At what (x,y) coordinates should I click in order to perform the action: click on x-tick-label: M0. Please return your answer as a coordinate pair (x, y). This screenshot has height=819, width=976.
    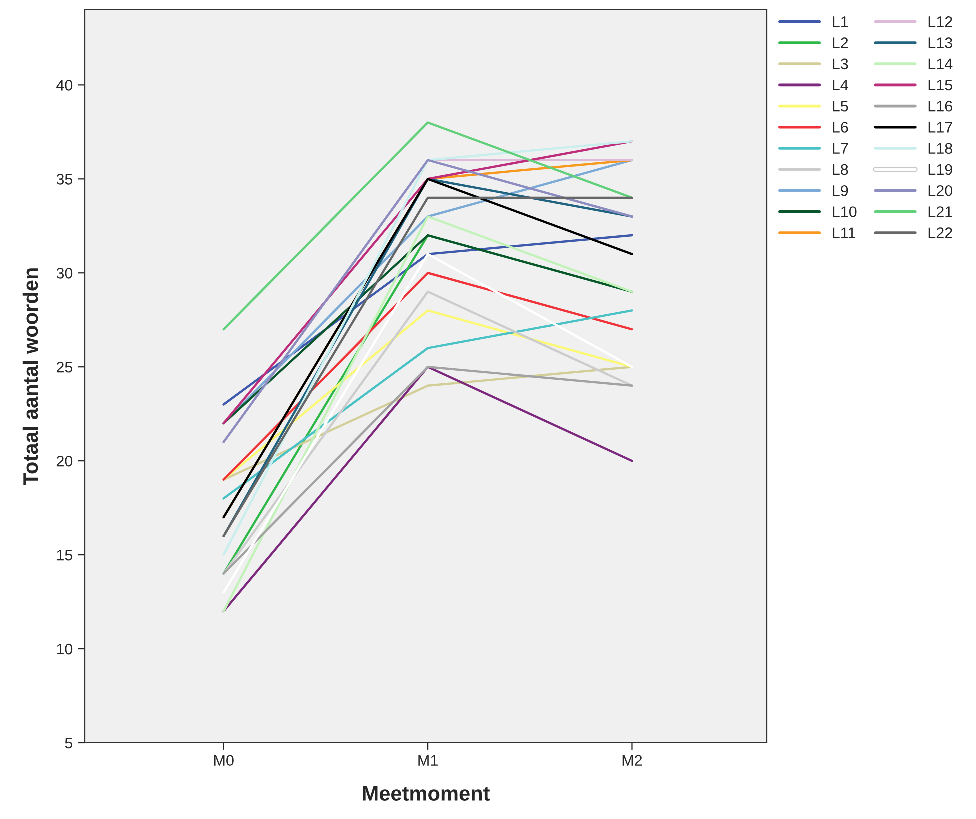
    Looking at the image, I should click on (224, 760).